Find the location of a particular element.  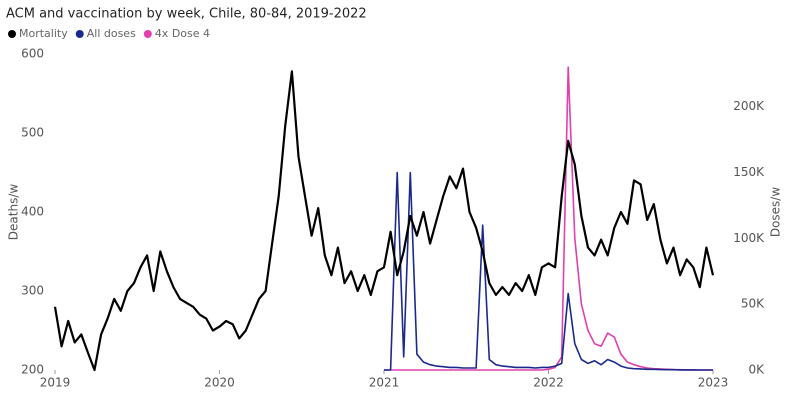

x-tick-label: 2020 is located at coordinates (219, 383).